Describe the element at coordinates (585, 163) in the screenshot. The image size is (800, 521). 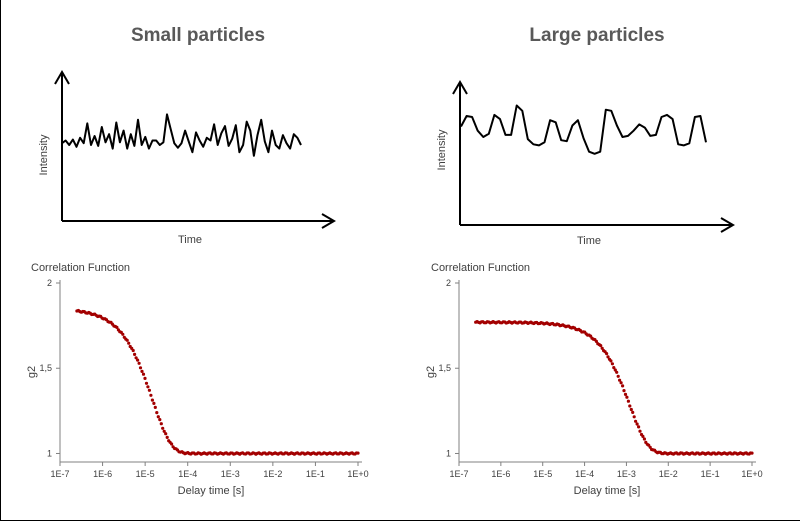
I see `trace-chart-large: Time Intensity` at that location.